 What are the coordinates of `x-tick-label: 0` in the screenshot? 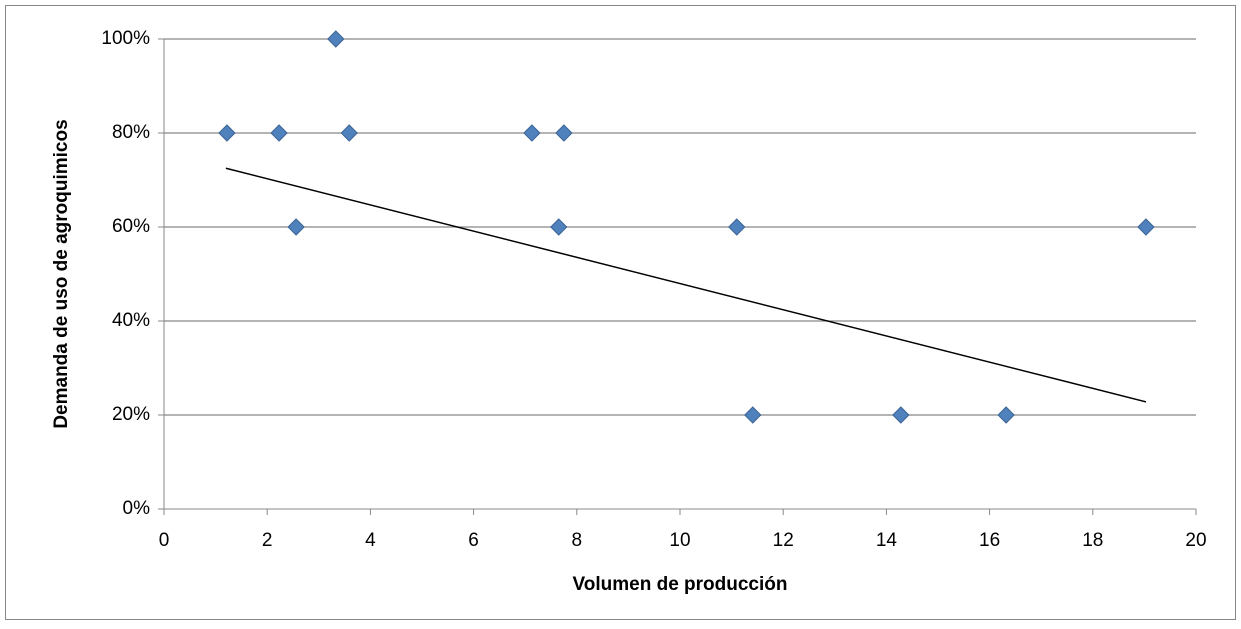 It's located at (164, 540).